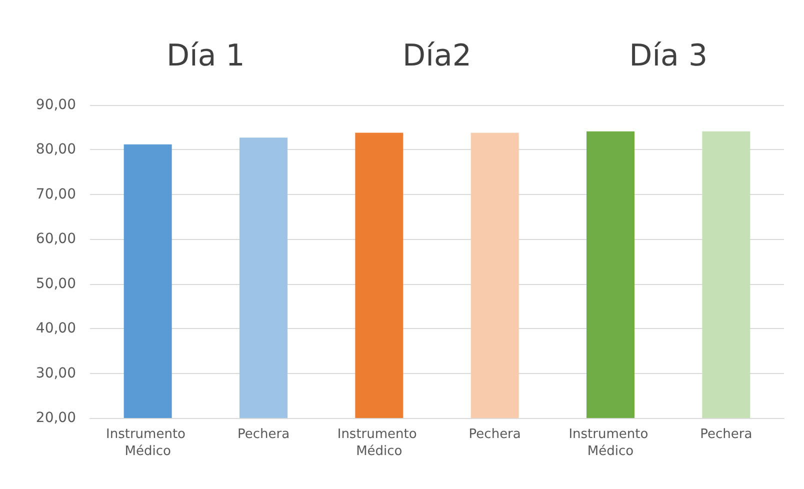  I want to click on text: Día 3, so click(668, 56).